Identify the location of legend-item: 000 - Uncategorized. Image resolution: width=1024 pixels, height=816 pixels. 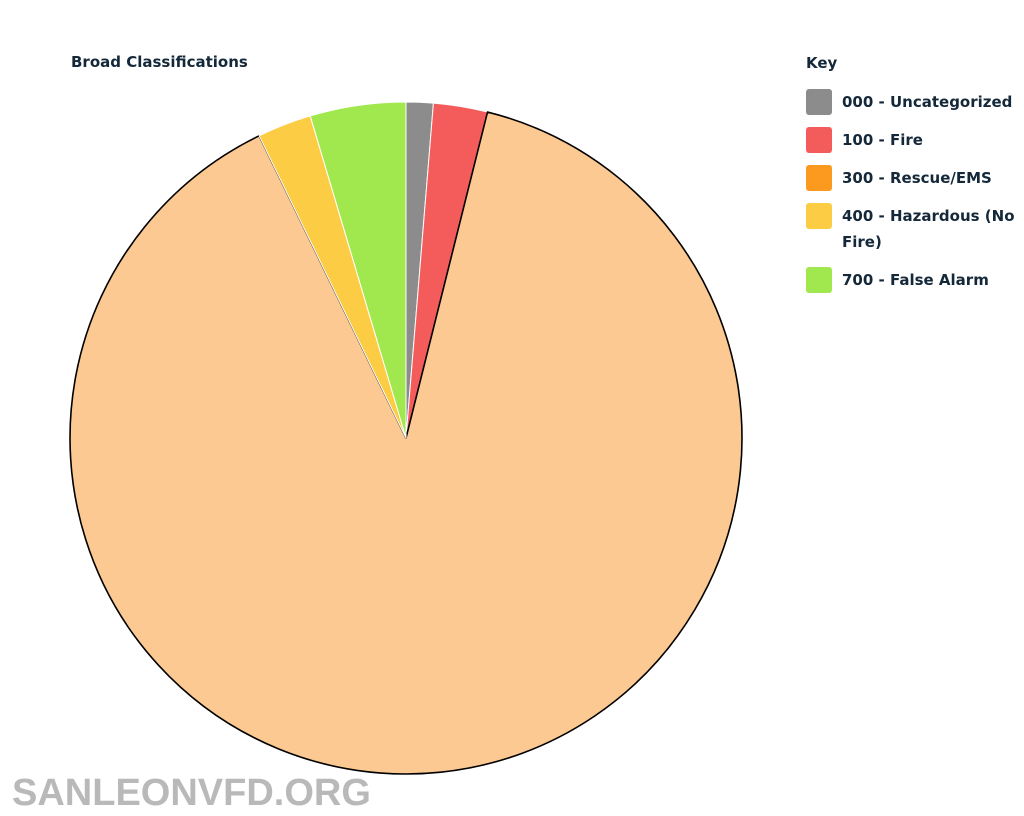
(915, 102).